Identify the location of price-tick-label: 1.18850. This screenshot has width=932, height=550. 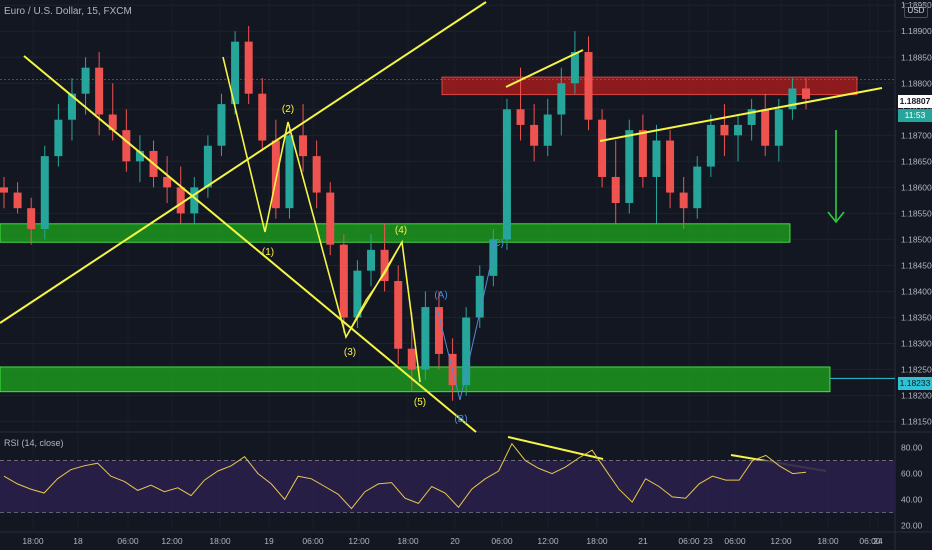
(916, 57).